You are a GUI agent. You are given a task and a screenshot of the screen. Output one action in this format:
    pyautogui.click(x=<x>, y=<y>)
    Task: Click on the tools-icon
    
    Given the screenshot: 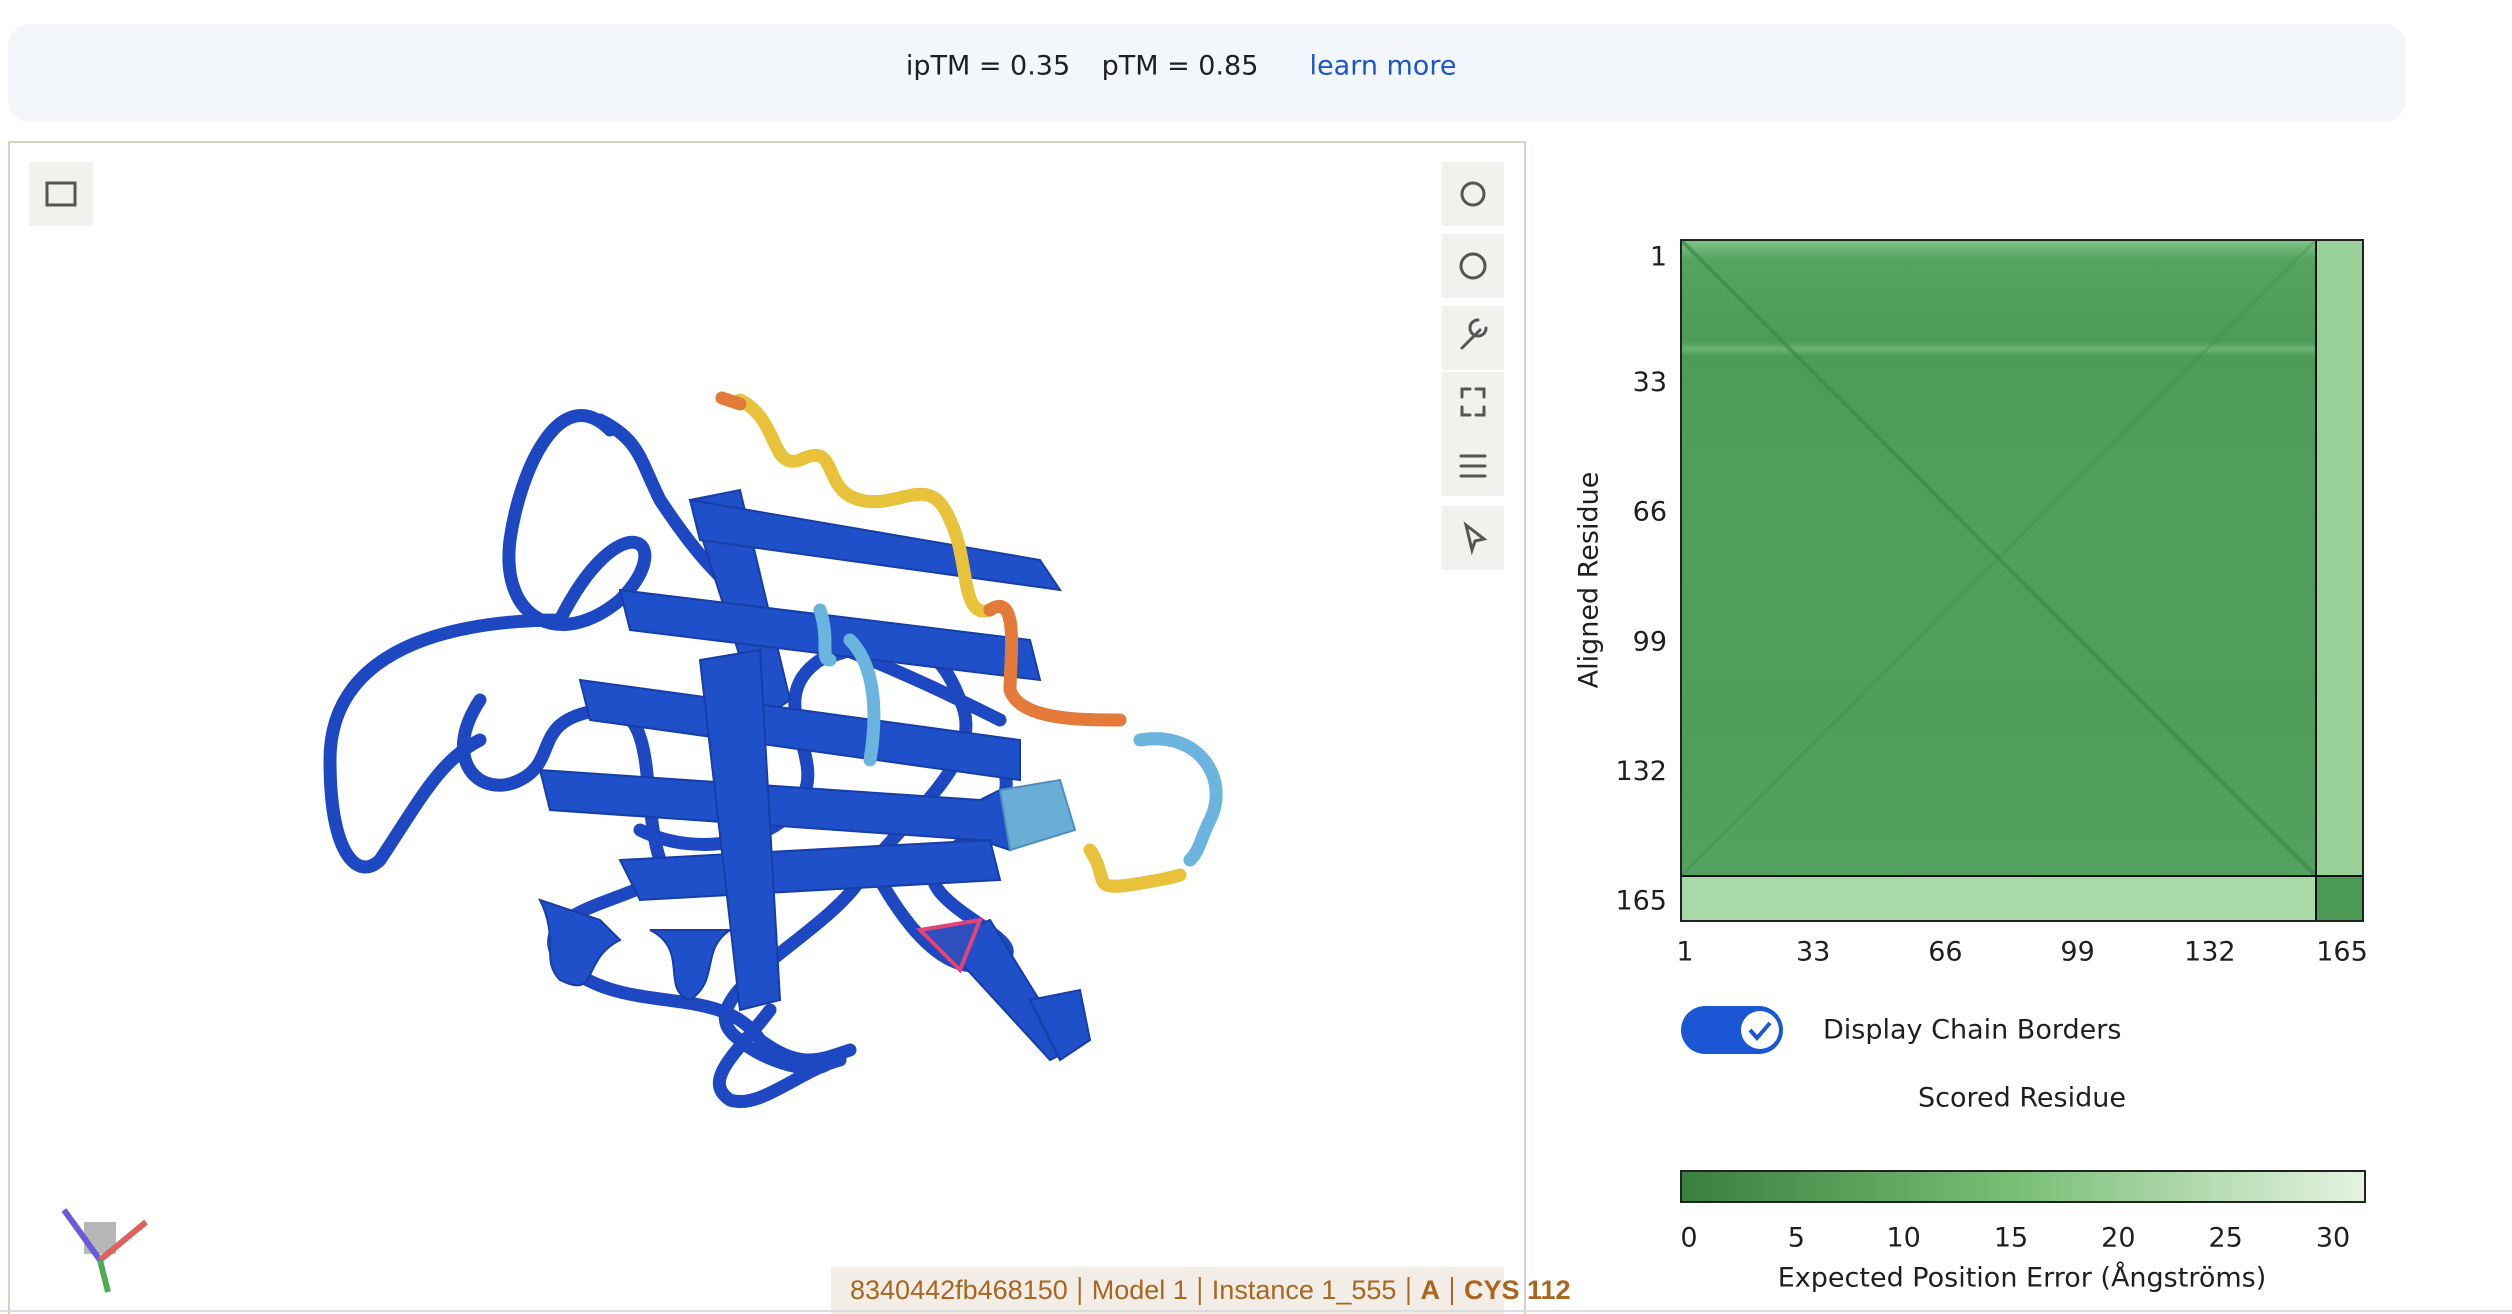 What is the action you would take?
    pyautogui.click(x=1474, y=334)
    